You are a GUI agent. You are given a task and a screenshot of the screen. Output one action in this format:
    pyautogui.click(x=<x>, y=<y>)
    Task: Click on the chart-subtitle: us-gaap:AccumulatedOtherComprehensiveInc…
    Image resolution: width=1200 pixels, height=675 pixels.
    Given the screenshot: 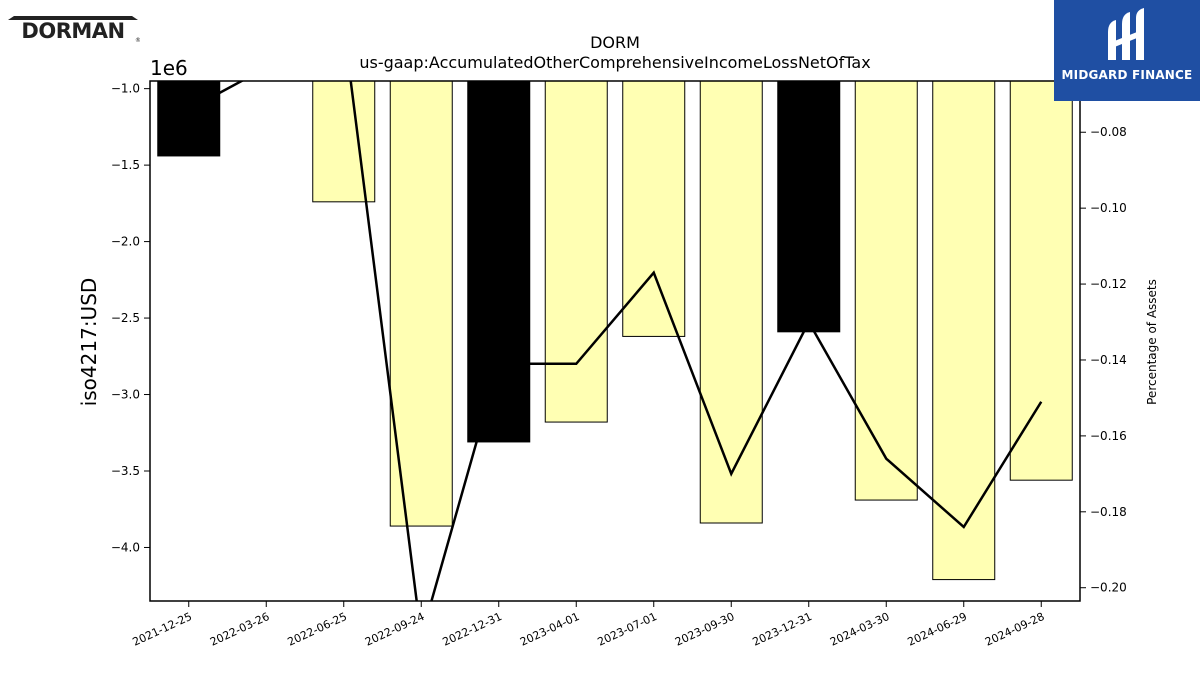 What is the action you would take?
    pyautogui.click(x=615, y=62)
    